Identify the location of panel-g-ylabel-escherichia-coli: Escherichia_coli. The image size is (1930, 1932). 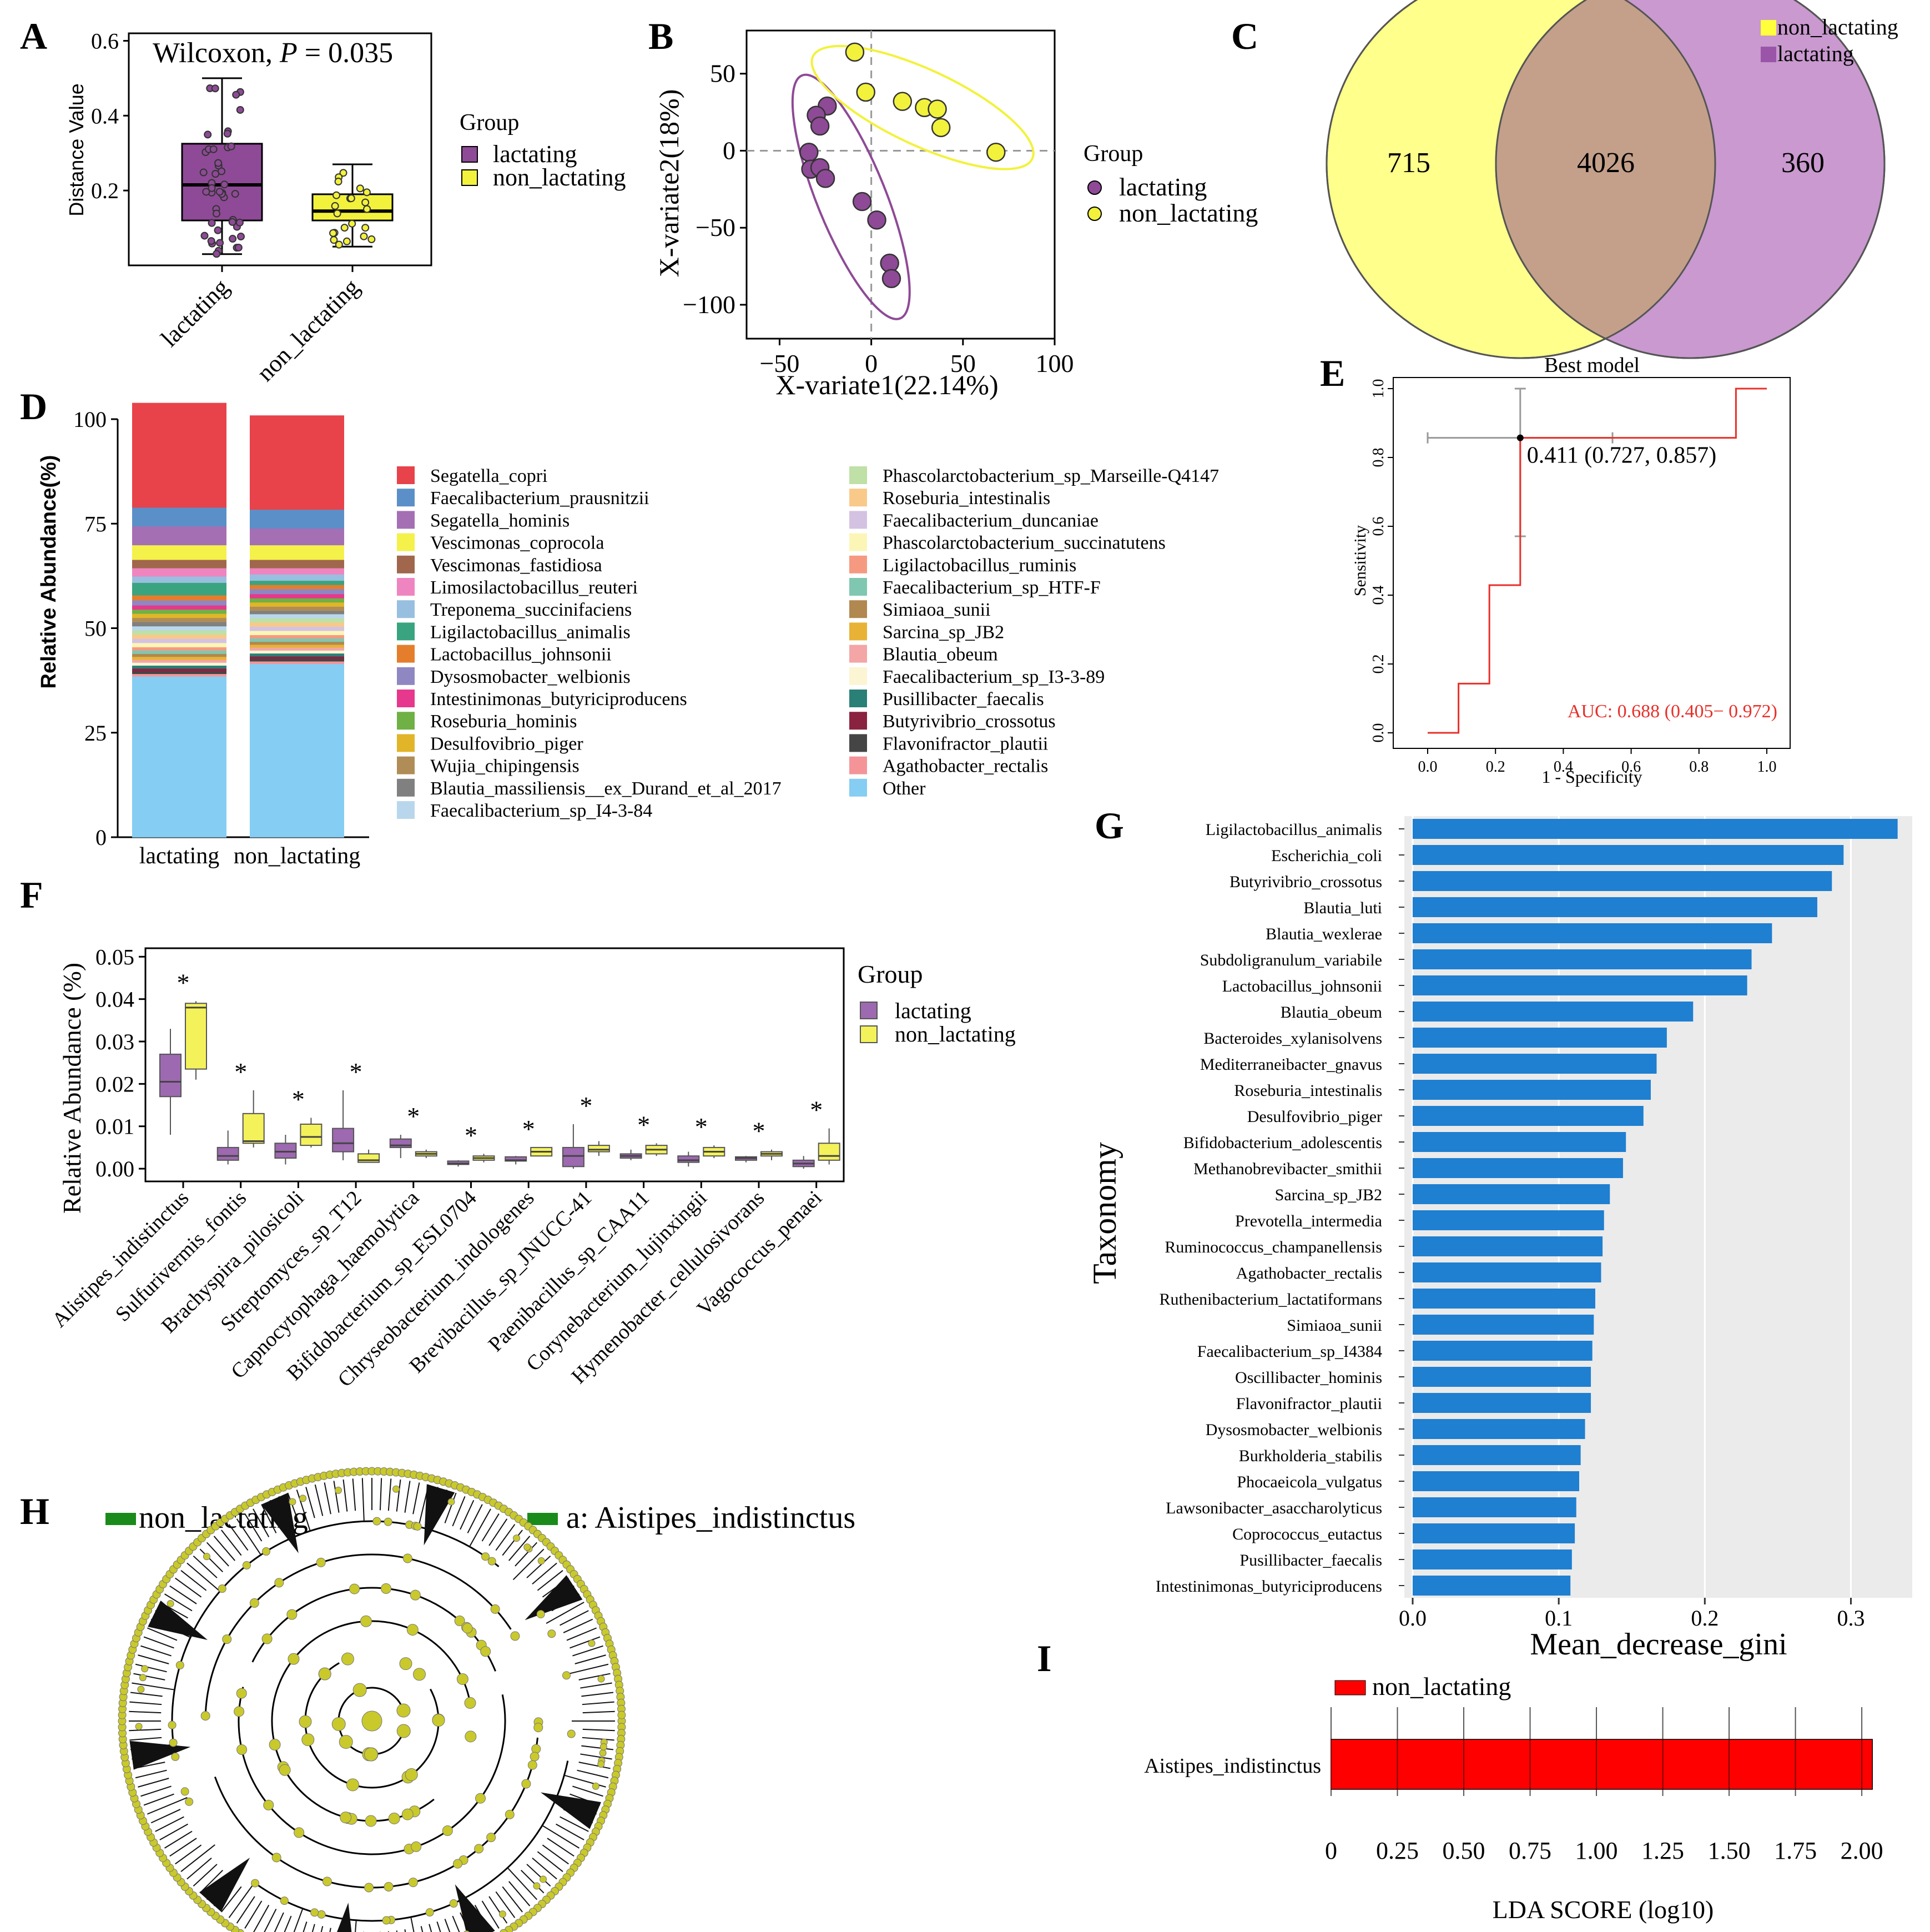
(1326, 856).